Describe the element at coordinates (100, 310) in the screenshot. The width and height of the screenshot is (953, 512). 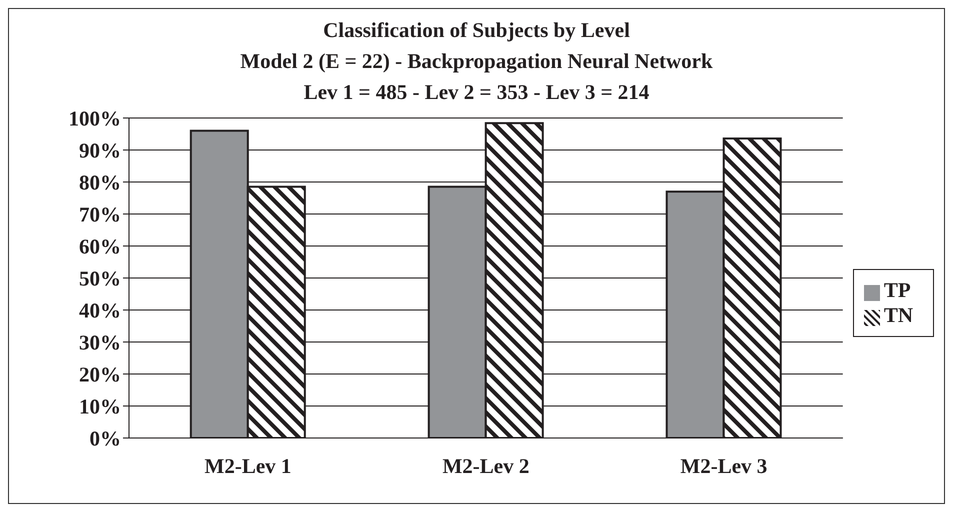
I see `y-tick-label: 40%` at that location.